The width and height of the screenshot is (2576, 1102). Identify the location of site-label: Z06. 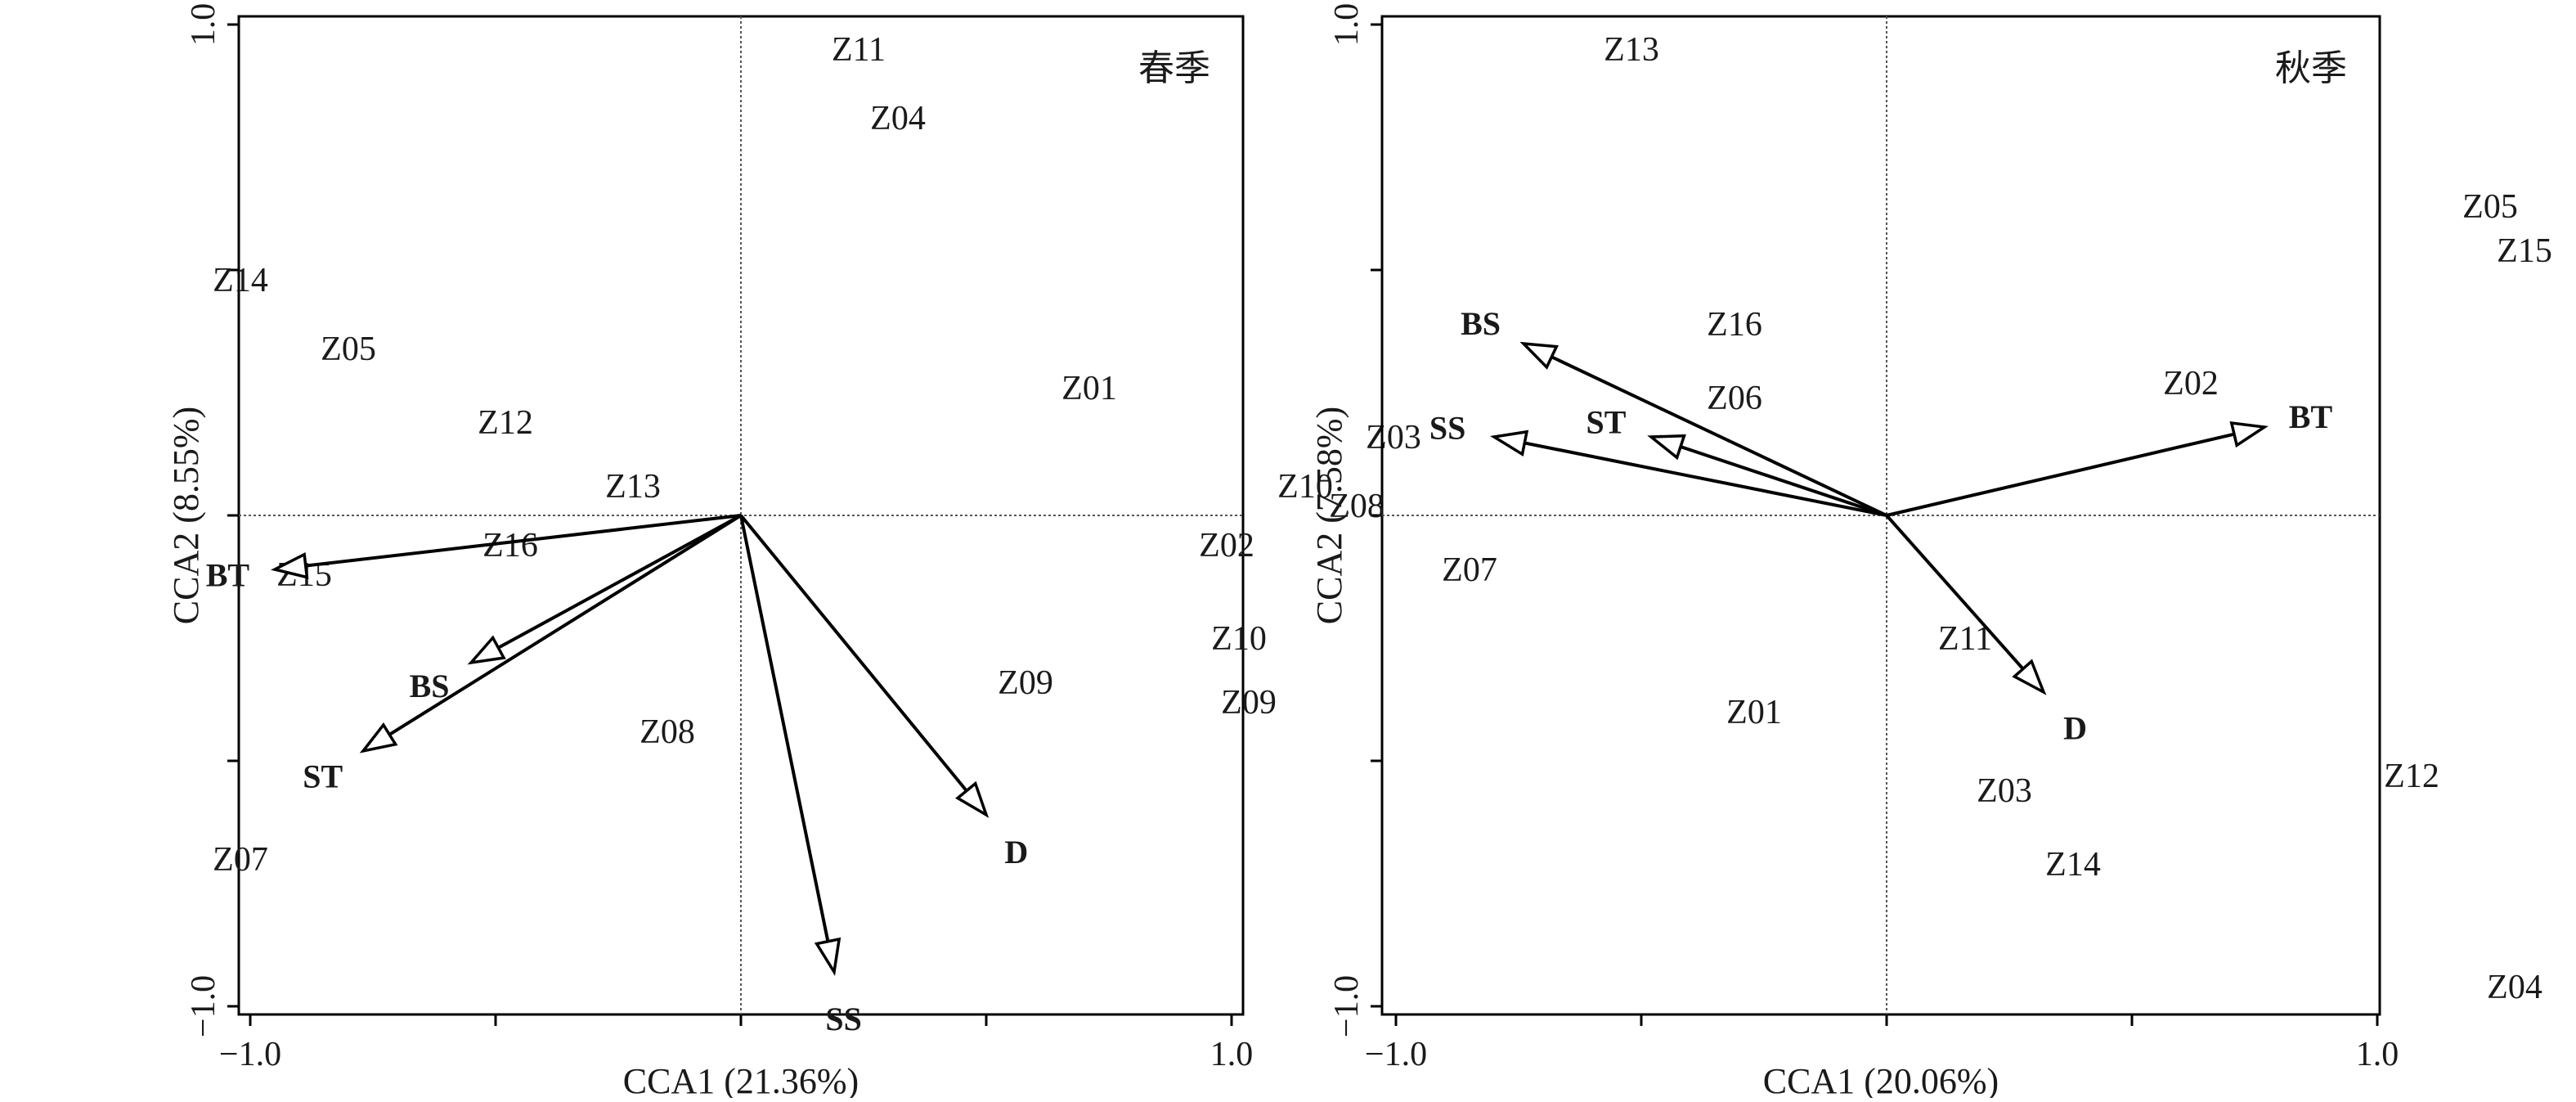
(1735, 398).